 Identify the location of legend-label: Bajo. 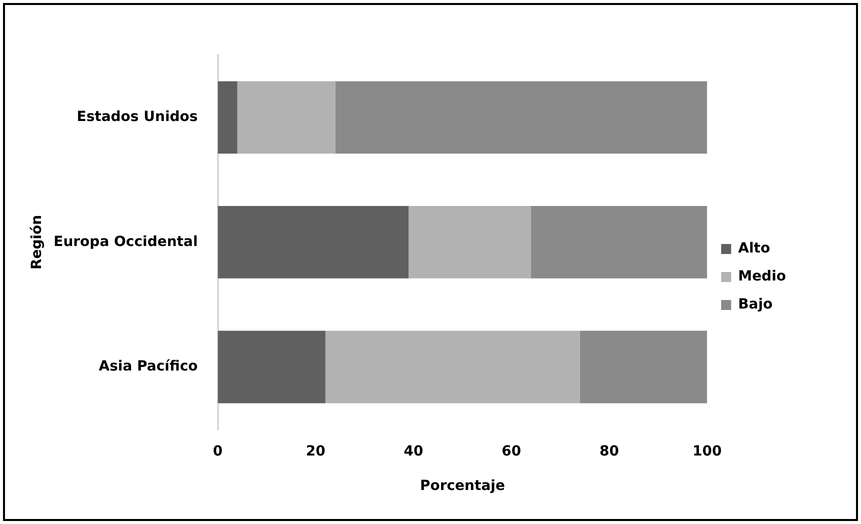
(756, 304).